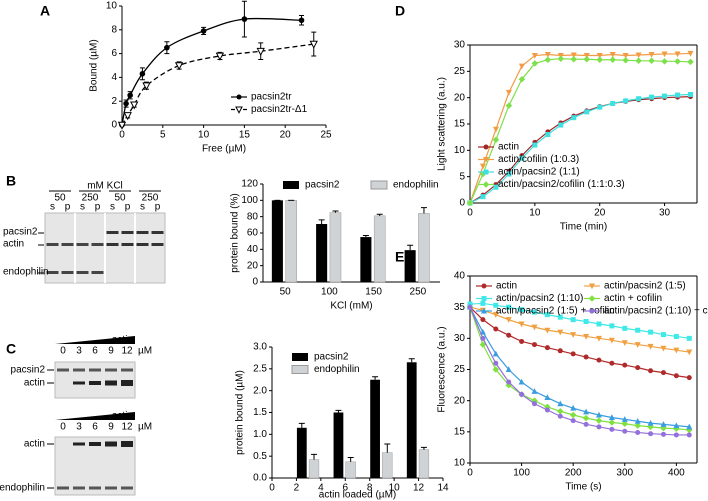 This screenshot has width=708, height=501. Describe the element at coordinates (114, 101) in the screenshot. I see `y-tick-label: 2` at that location.